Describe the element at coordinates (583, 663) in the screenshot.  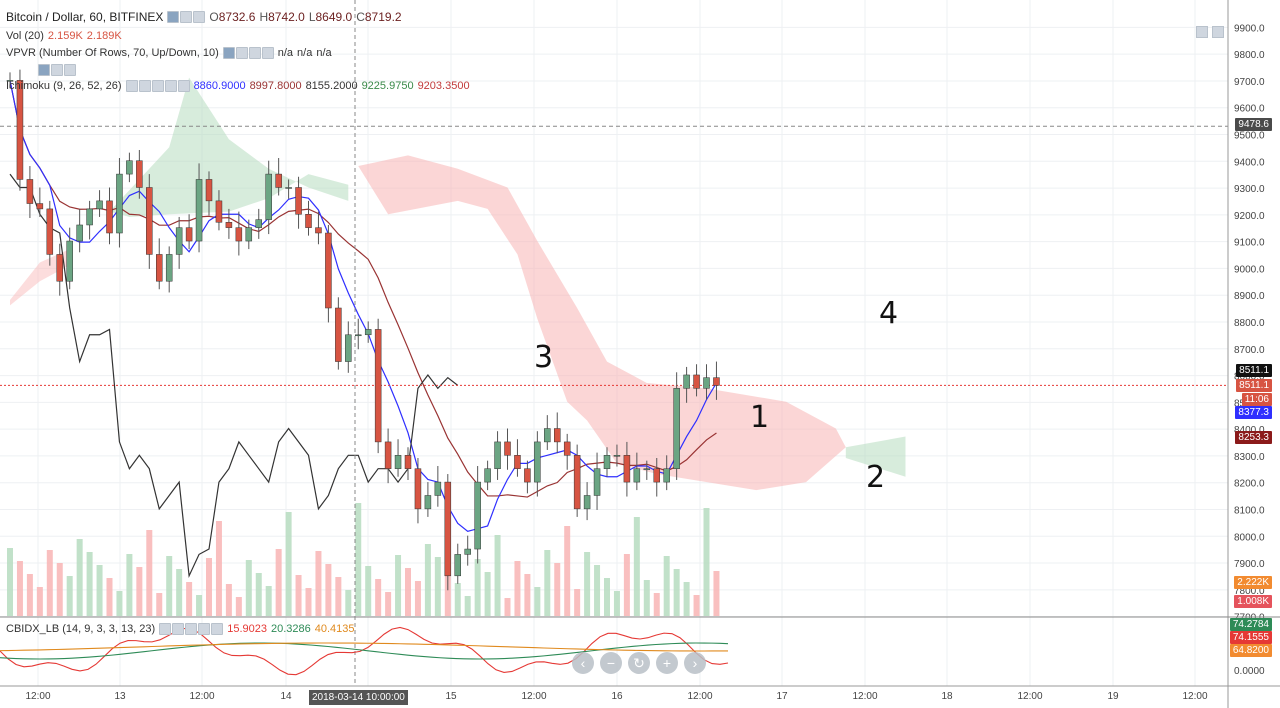
I see `scroll-left-button: ‹` at that location.